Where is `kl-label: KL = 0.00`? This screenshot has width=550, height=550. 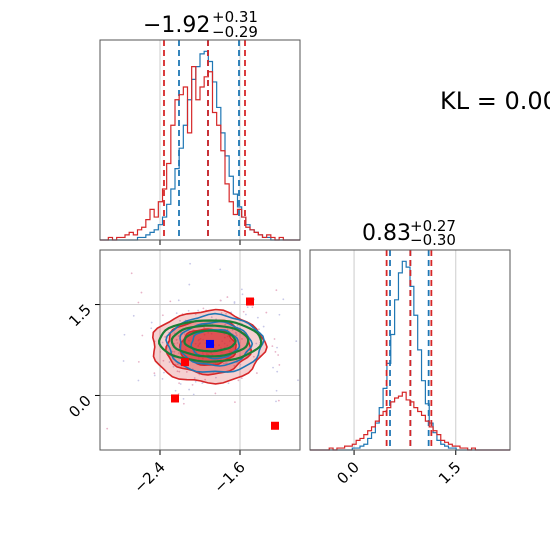
kl-label: KL = 0.00 is located at coordinates (495, 101).